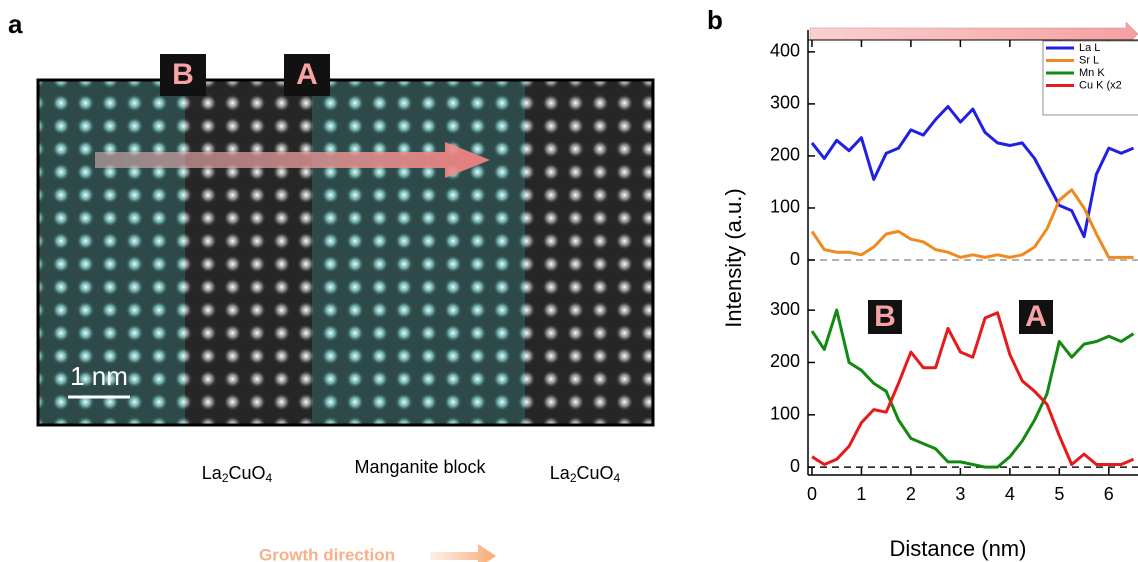 The height and width of the screenshot is (562, 1138). I want to click on legend-label: Sr L, so click(1089, 60).